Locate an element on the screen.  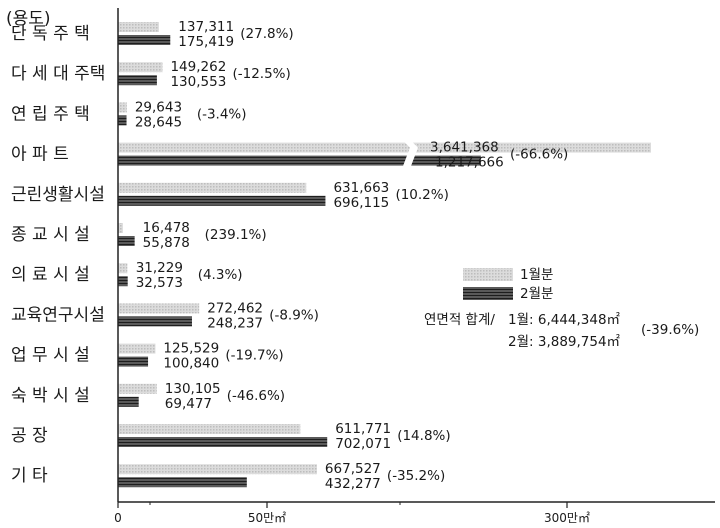
value-label-1wol: 3,641,368 is located at coordinates (464, 148).